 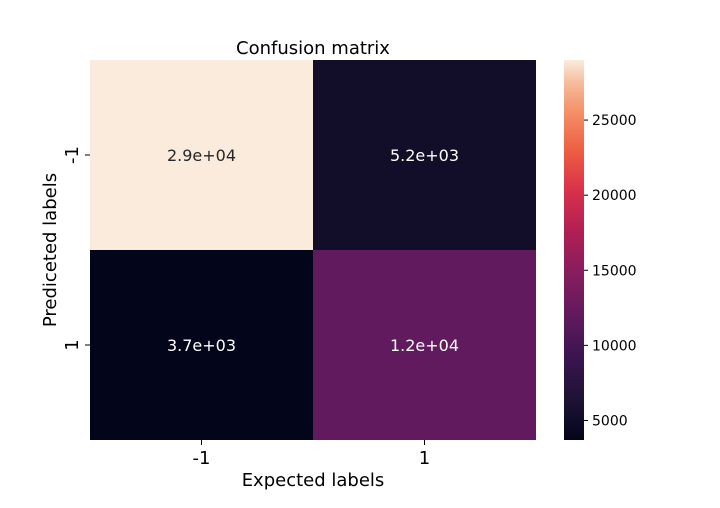 I want to click on cell-annotation-0-1: 5.2e+03, so click(x=424, y=155).